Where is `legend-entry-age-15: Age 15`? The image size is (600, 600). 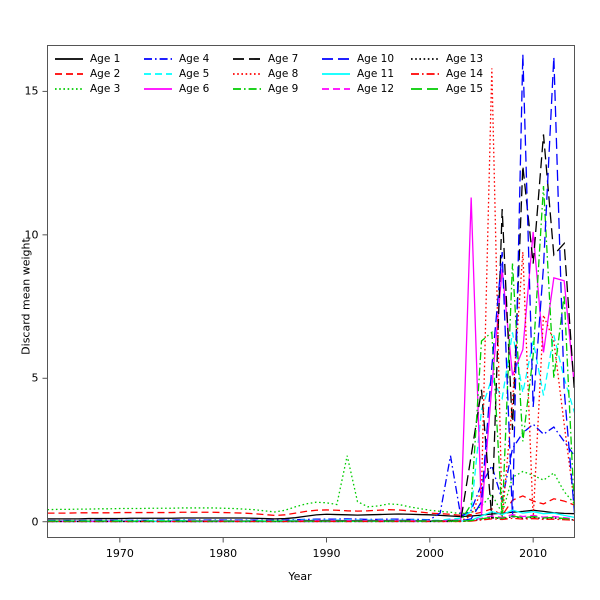
legend-entry-age-15: Age 15 is located at coordinates (454, 89).